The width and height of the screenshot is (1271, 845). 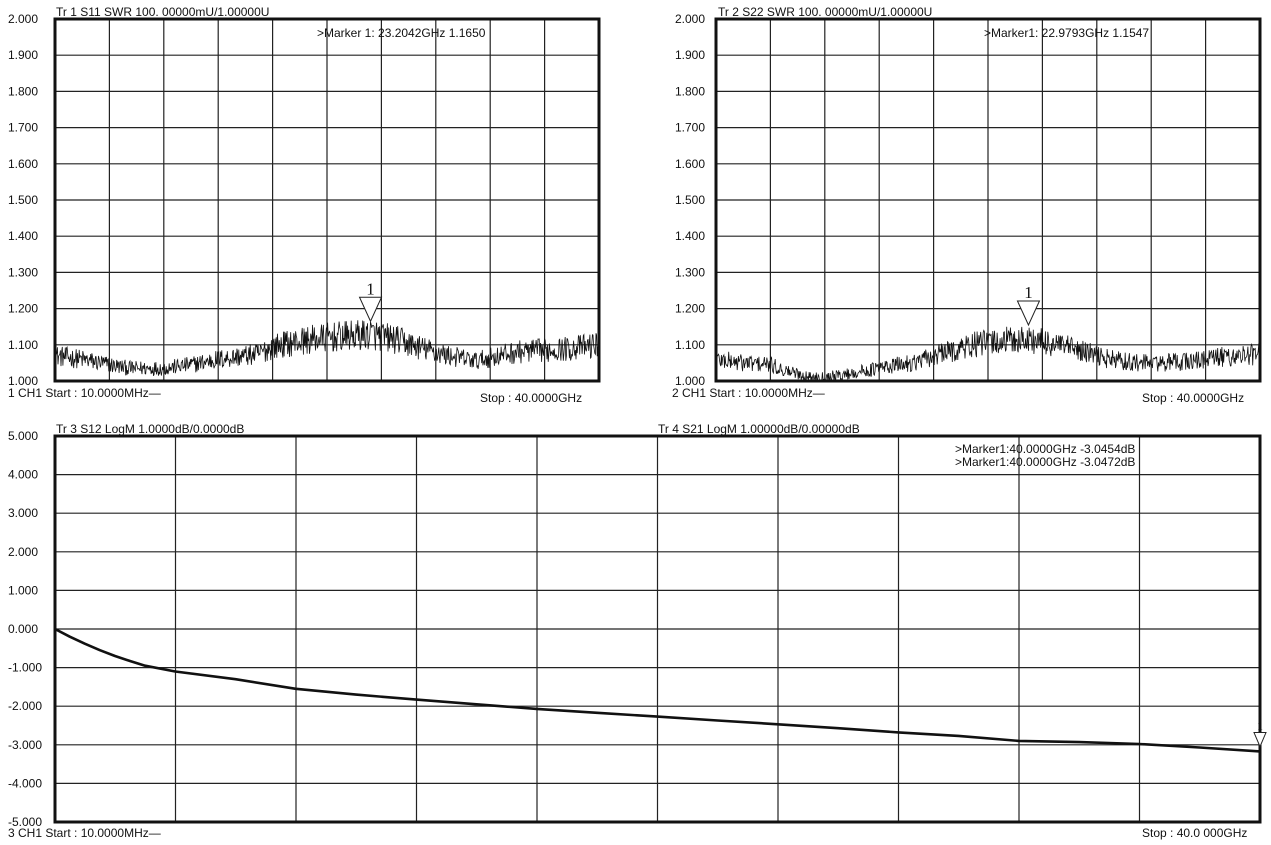 What do you see at coordinates (1045, 462) in the screenshot?
I see `marker-readout-2: >Marker1:40.0000GHz -3.0472dB` at bounding box center [1045, 462].